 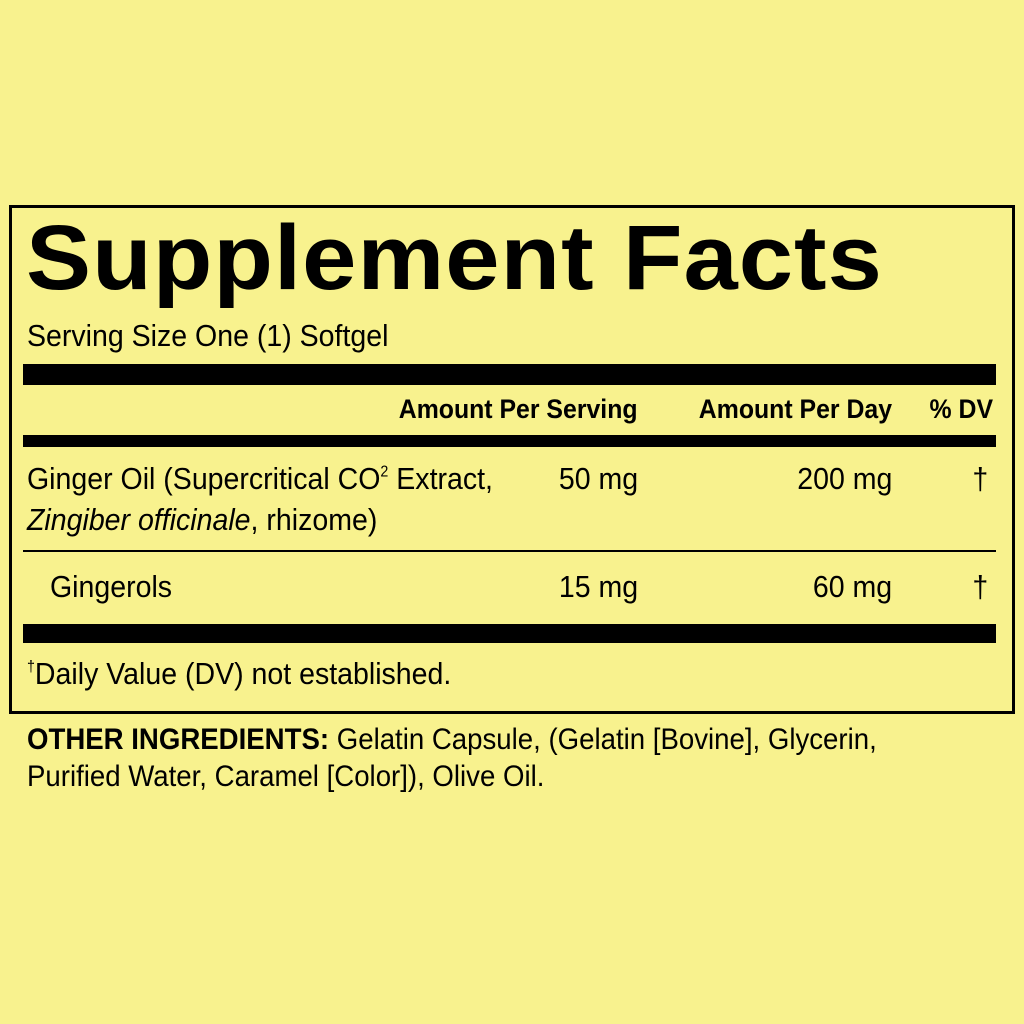 I want to click on amount-per-day: 200 mg, so click(x=844, y=478).